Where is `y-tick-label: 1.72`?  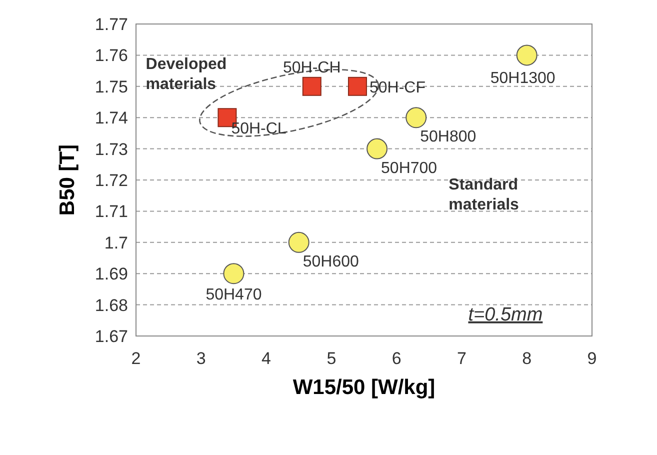
y-tick-label: 1.72 is located at coordinates (111, 180).